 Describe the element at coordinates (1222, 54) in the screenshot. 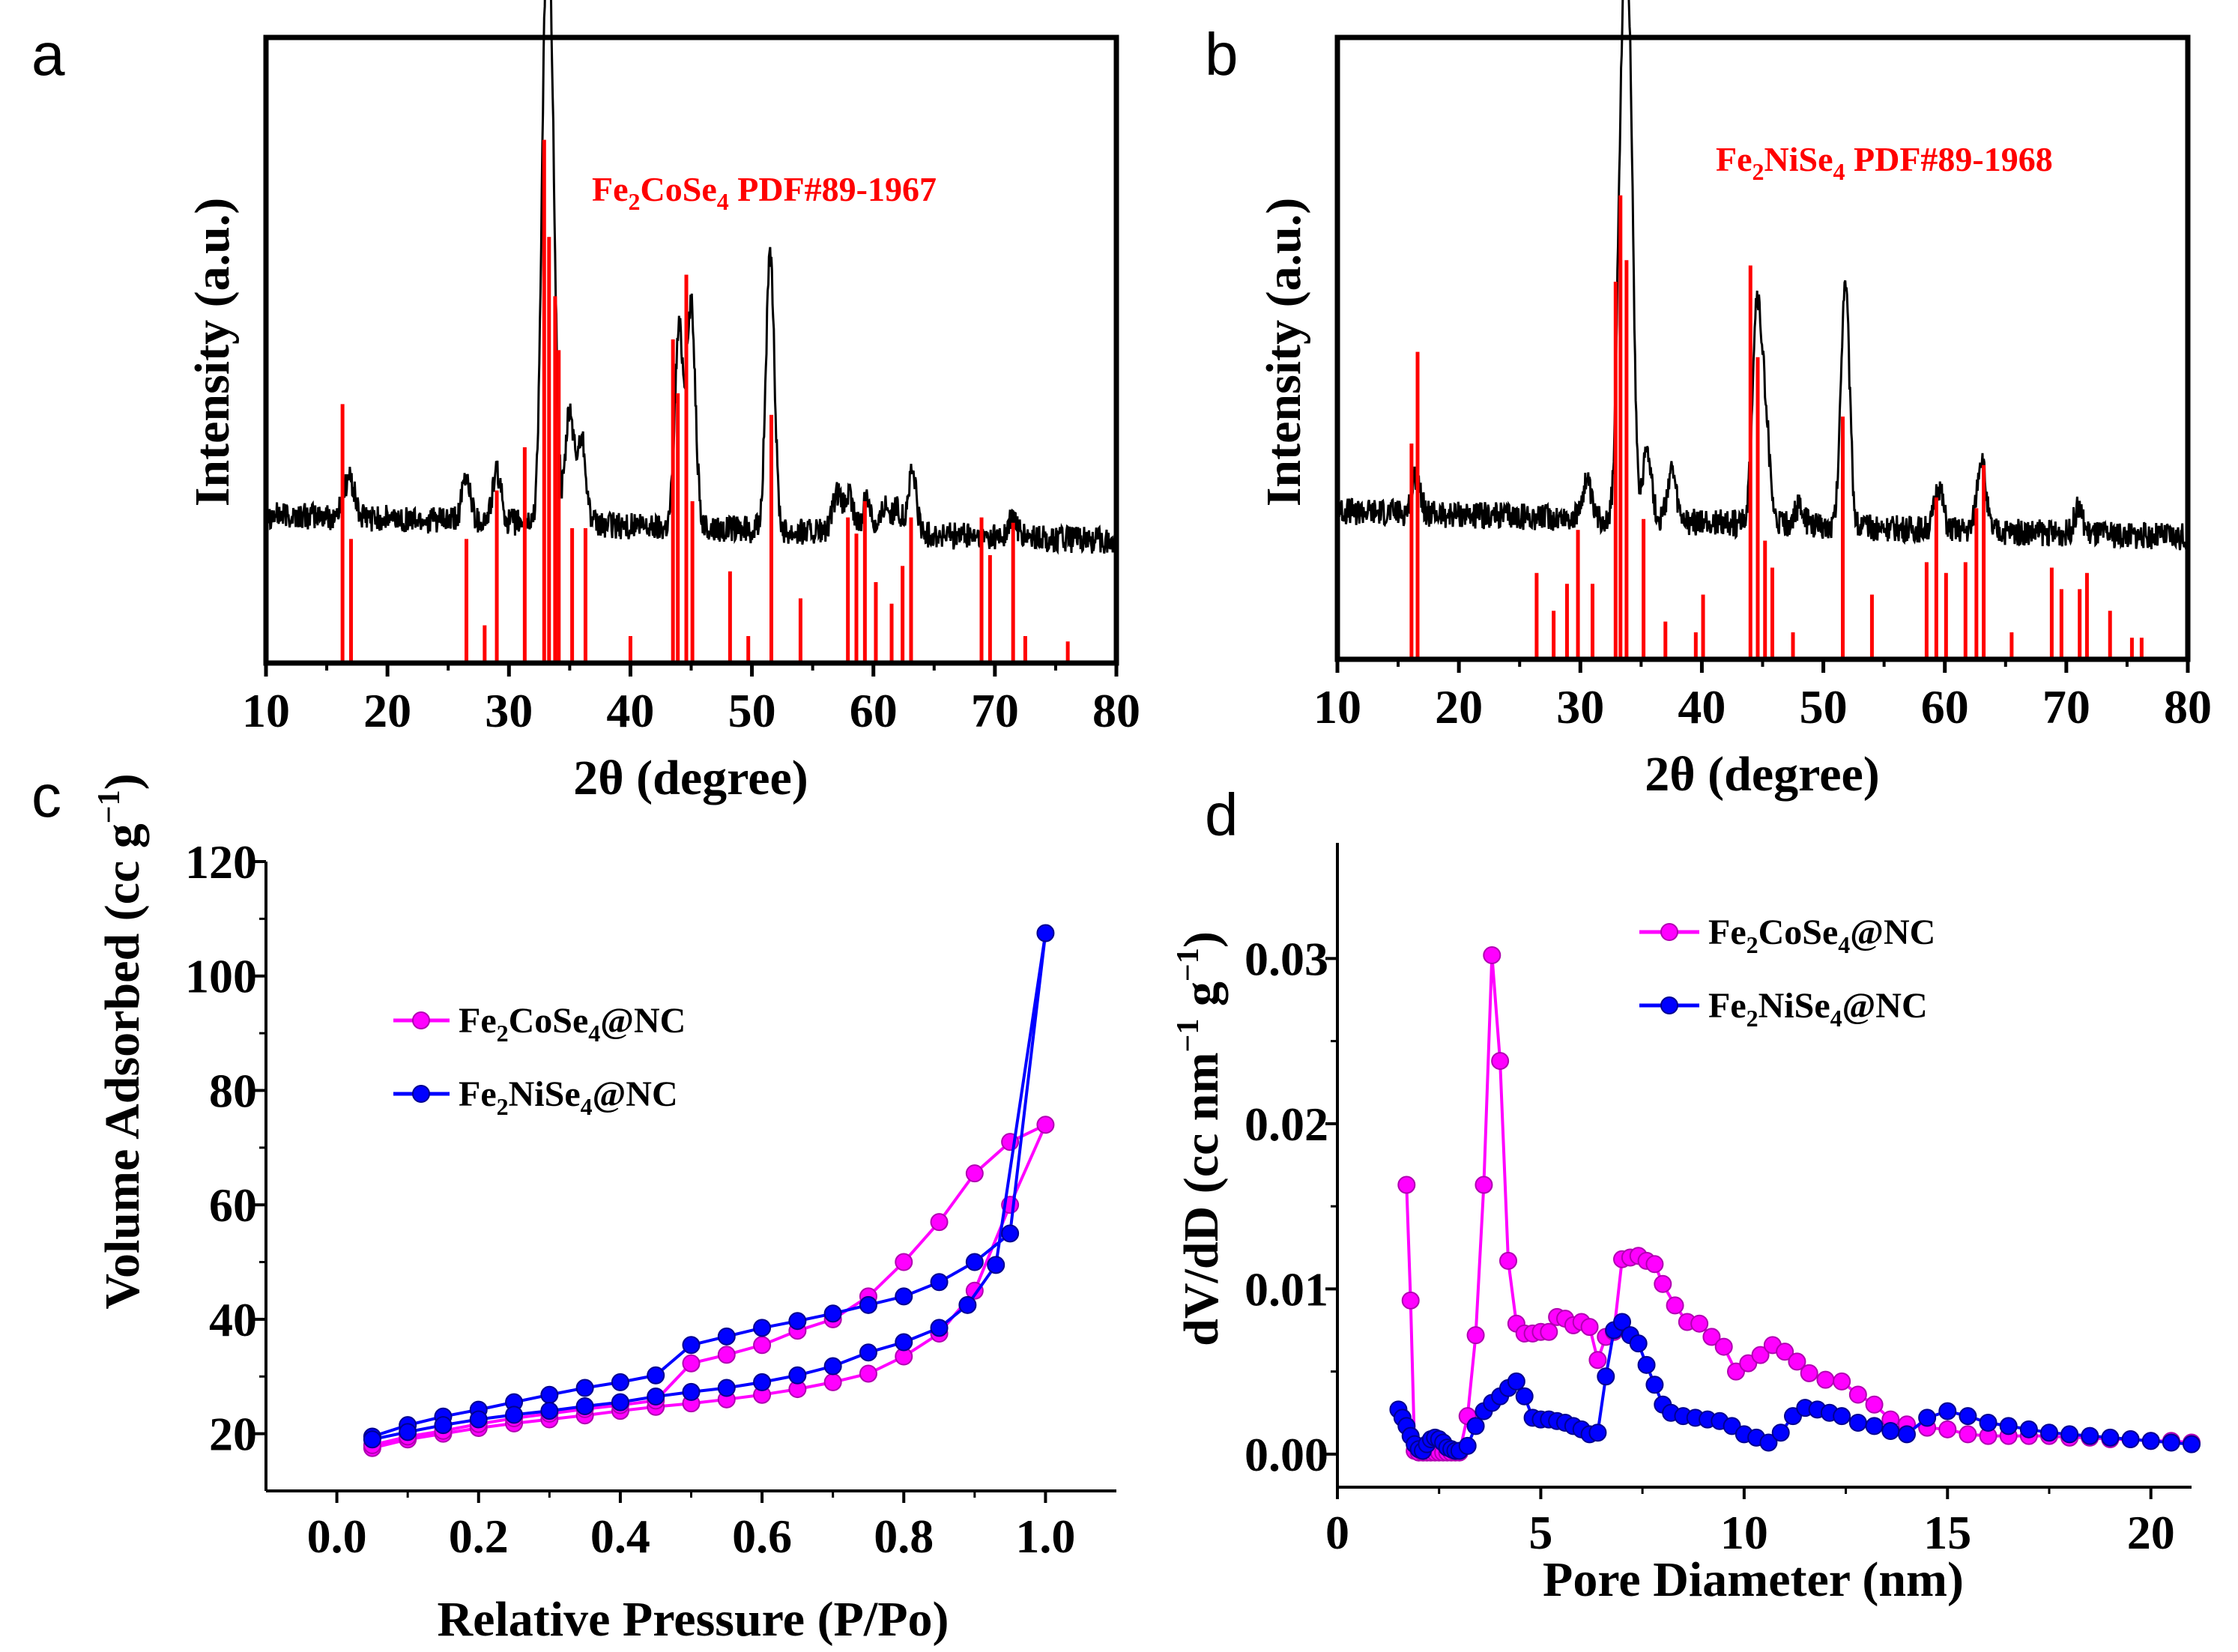

I see `panel-label-b: b` at that location.